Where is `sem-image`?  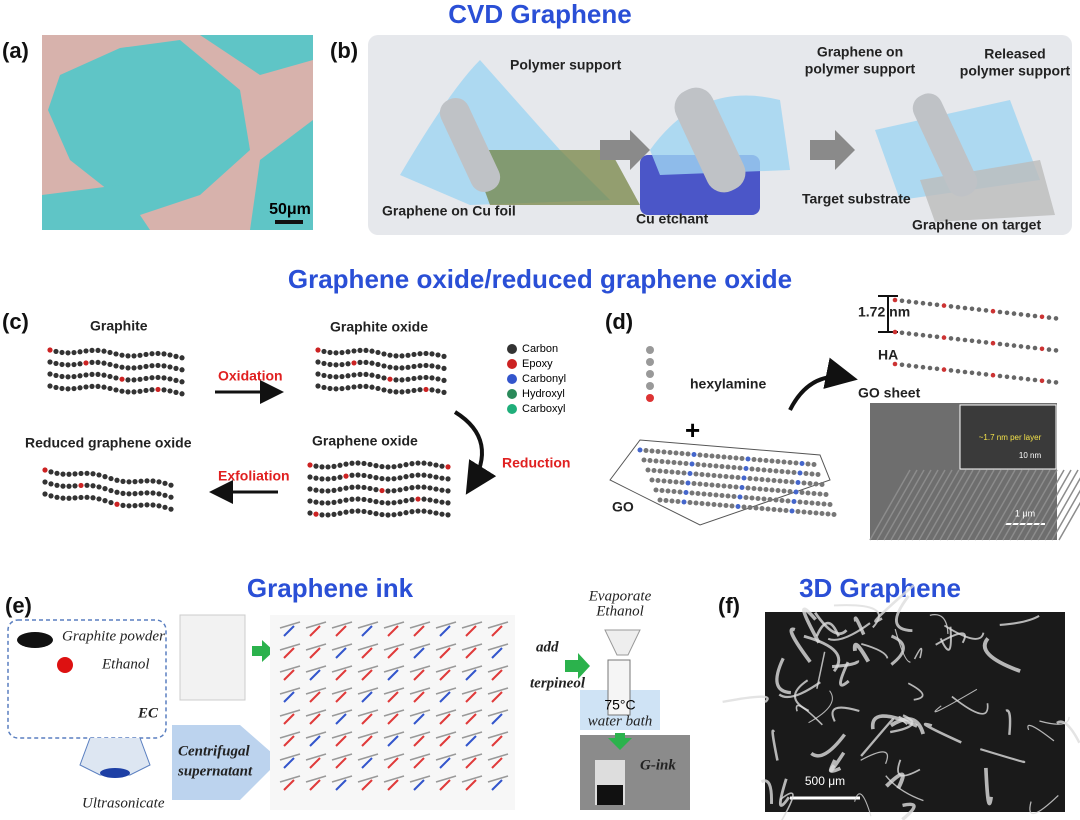
sem-image is located at coordinates (901, 702).